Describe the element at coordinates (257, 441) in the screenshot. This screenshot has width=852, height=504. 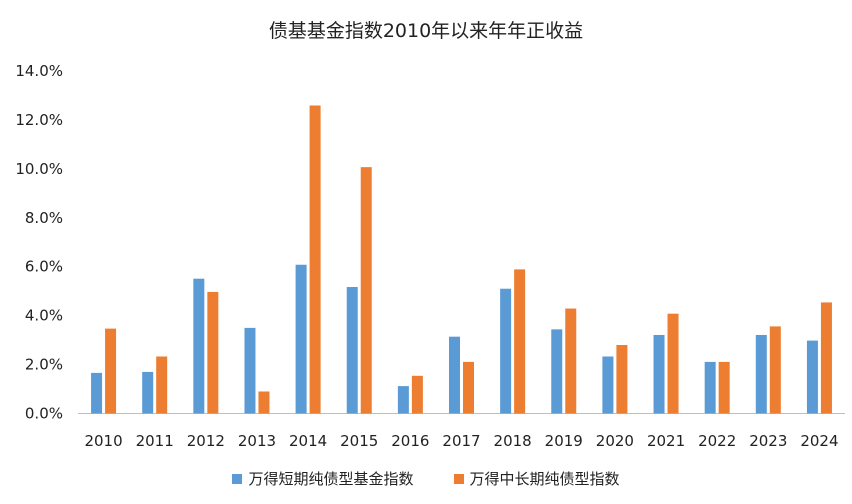
I see `x-tick-label: 2013` at that location.